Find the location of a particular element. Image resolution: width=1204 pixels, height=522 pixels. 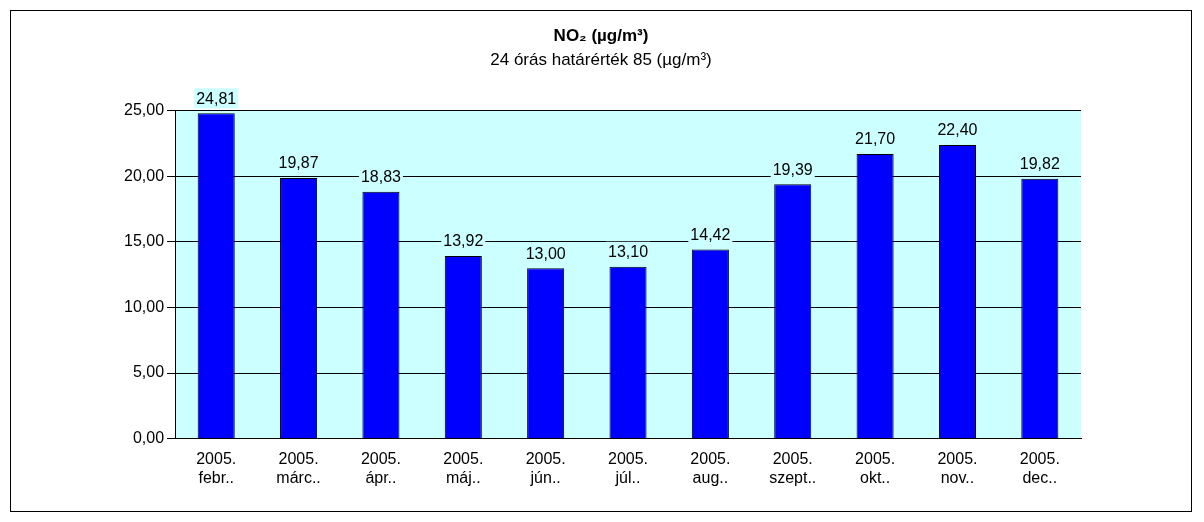

y-tick-label: 5,00 is located at coordinates (148, 372).